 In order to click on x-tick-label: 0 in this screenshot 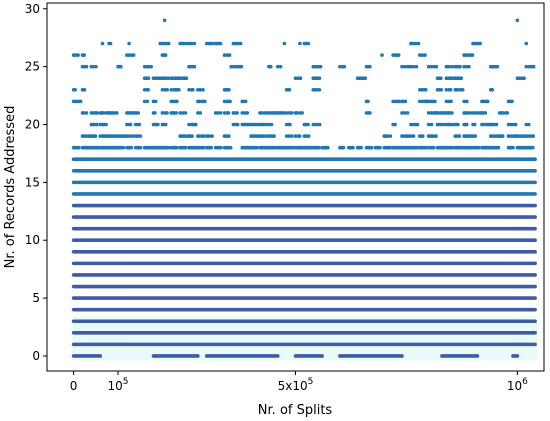, I will do `click(74, 386)`.